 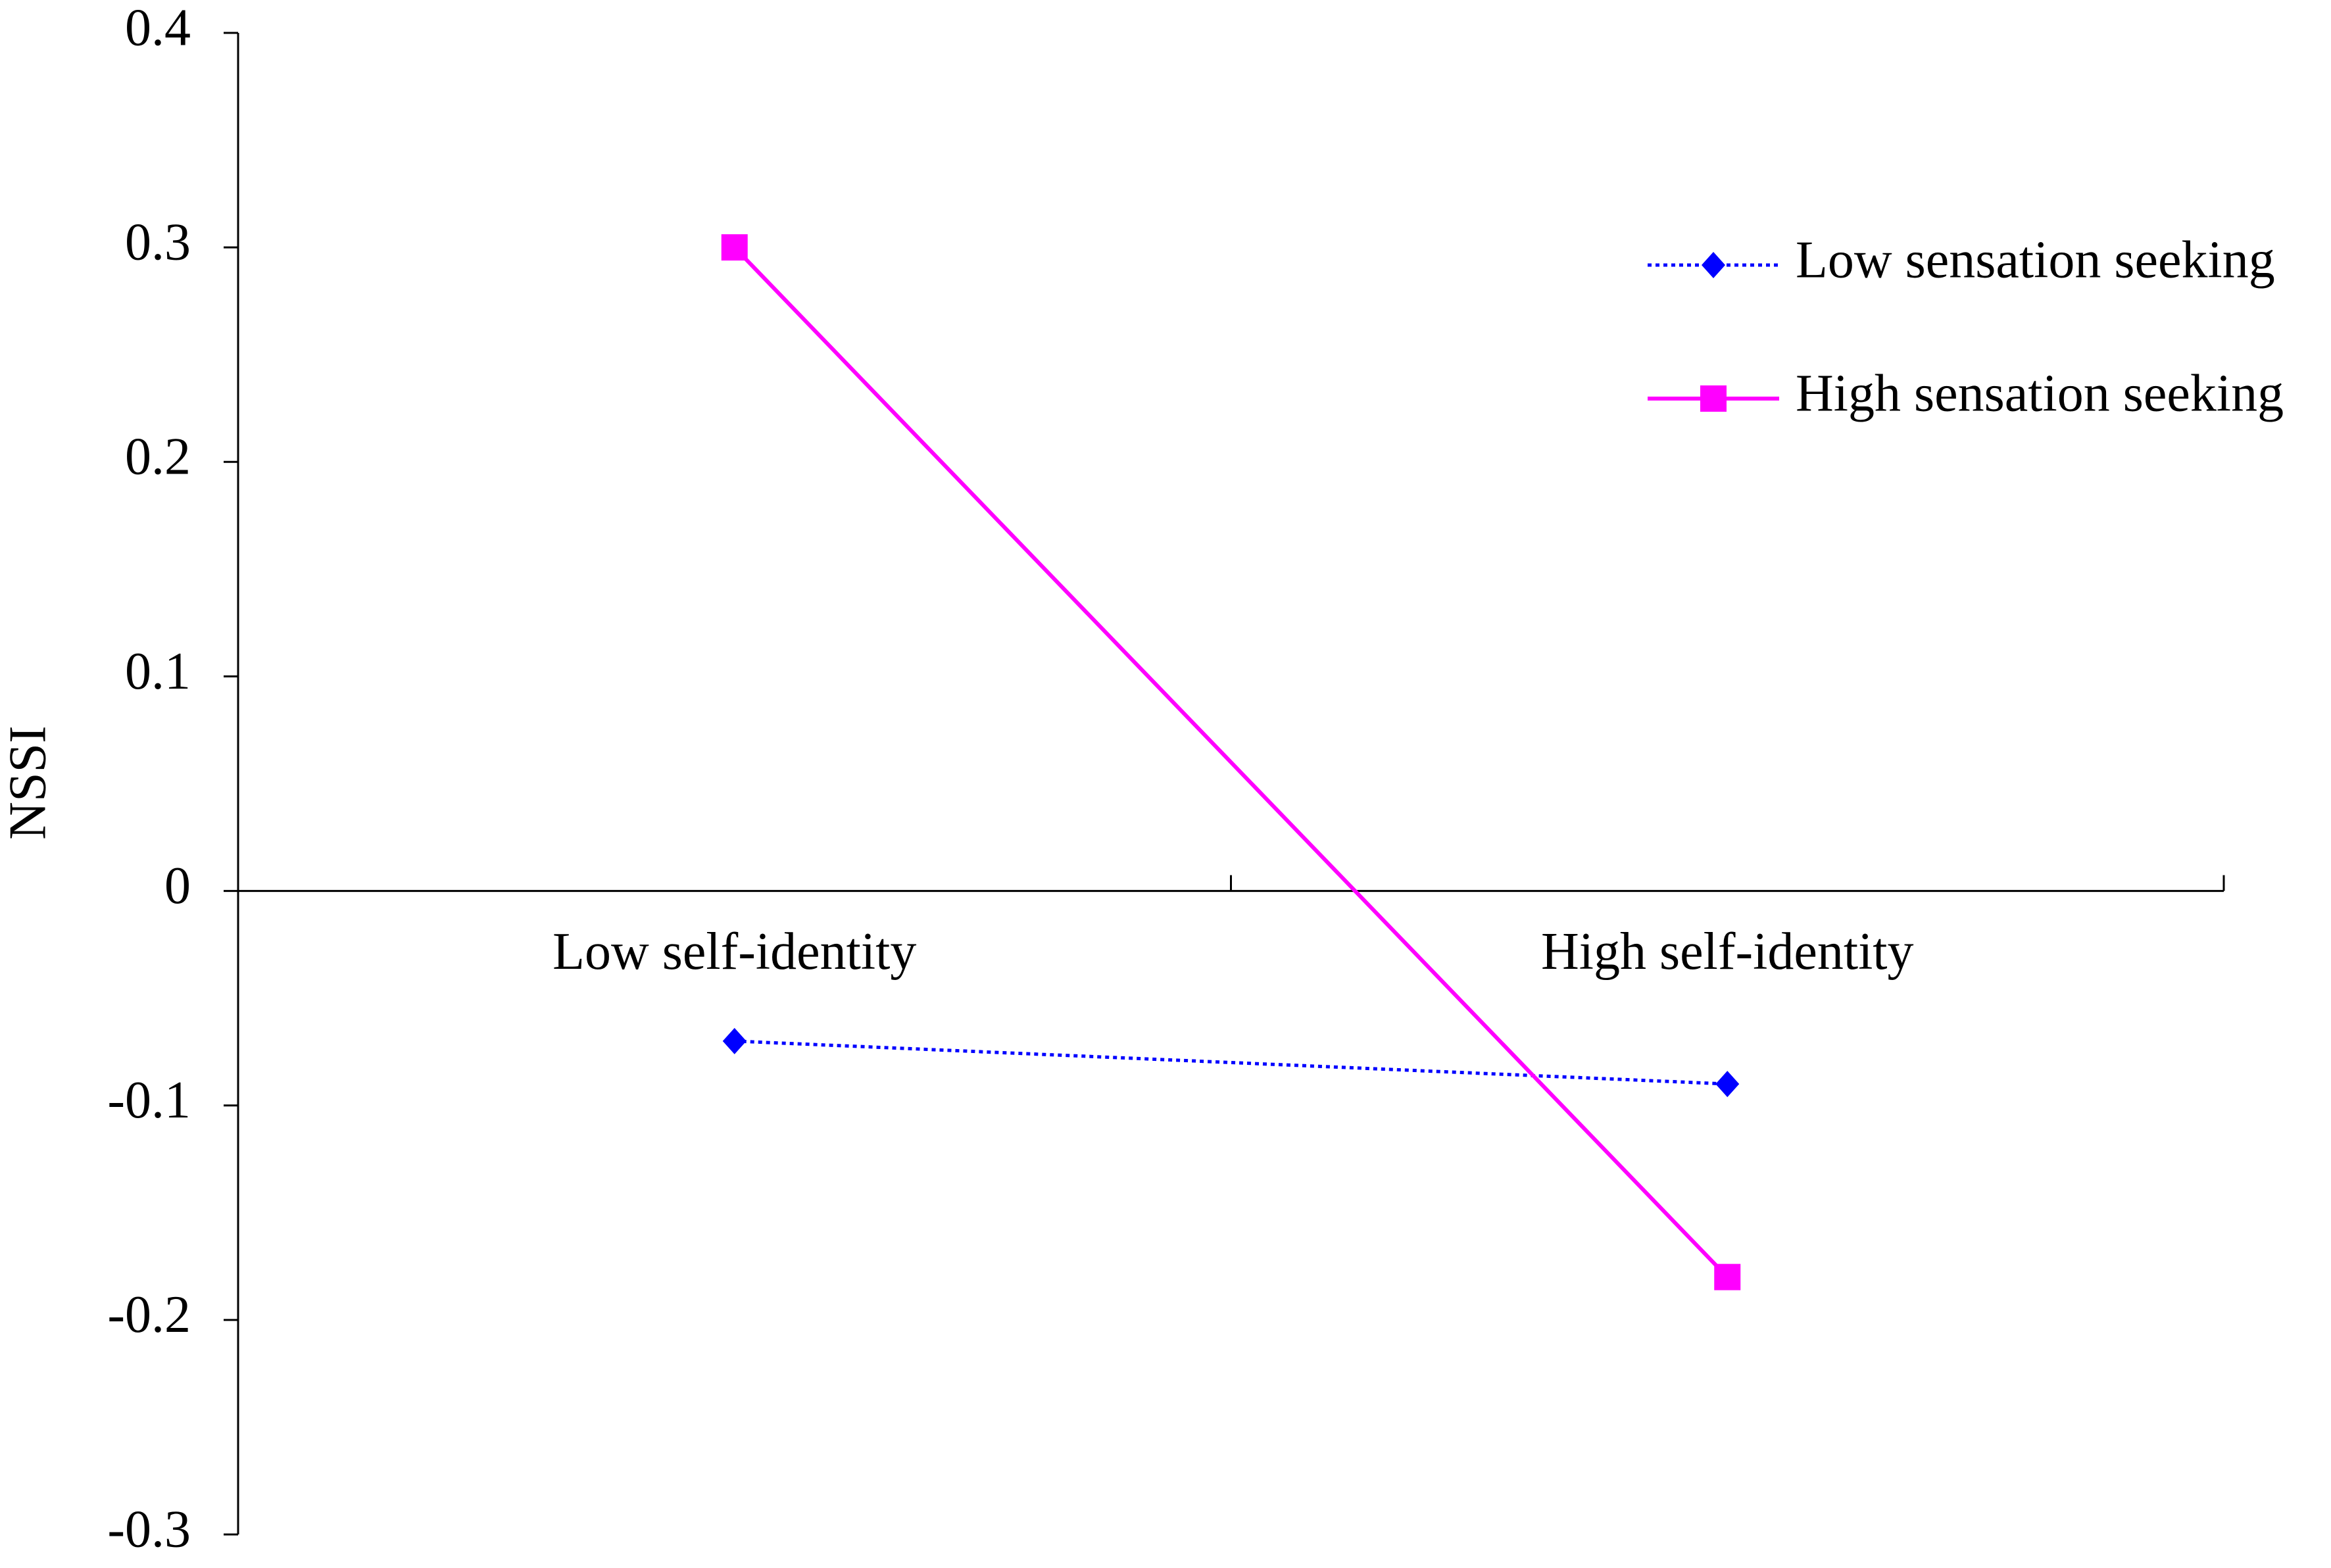 What do you see at coordinates (149, 1529) in the screenshot?
I see `y-tick-label: -0.3` at bounding box center [149, 1529].